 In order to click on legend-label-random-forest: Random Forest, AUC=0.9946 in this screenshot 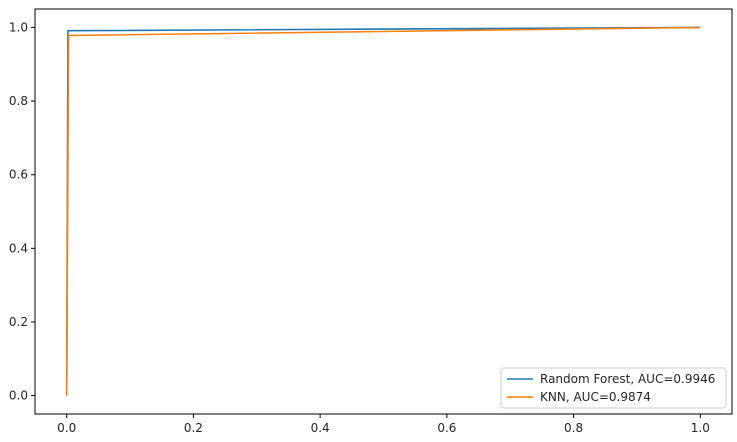, I will do `click(627, 379)`.